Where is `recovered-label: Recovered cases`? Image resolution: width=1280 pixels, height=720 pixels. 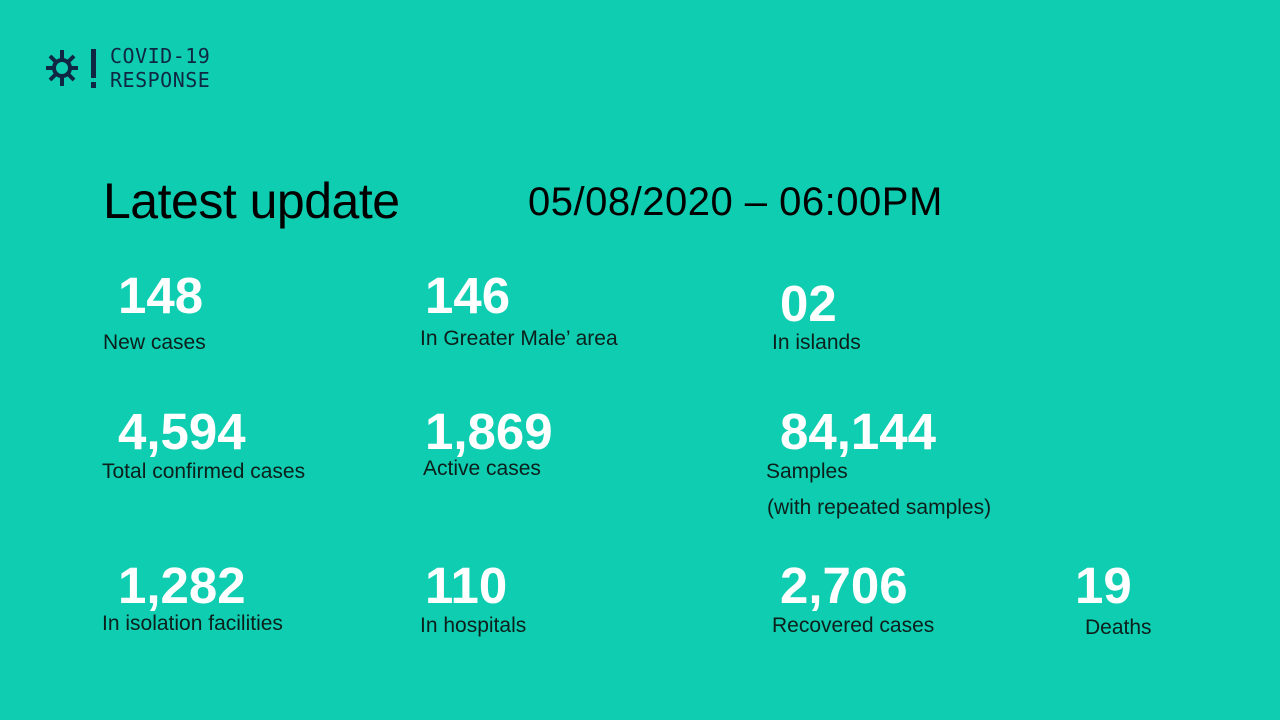
recovered-label: Recovered cases is located at coordinates (853, 625).